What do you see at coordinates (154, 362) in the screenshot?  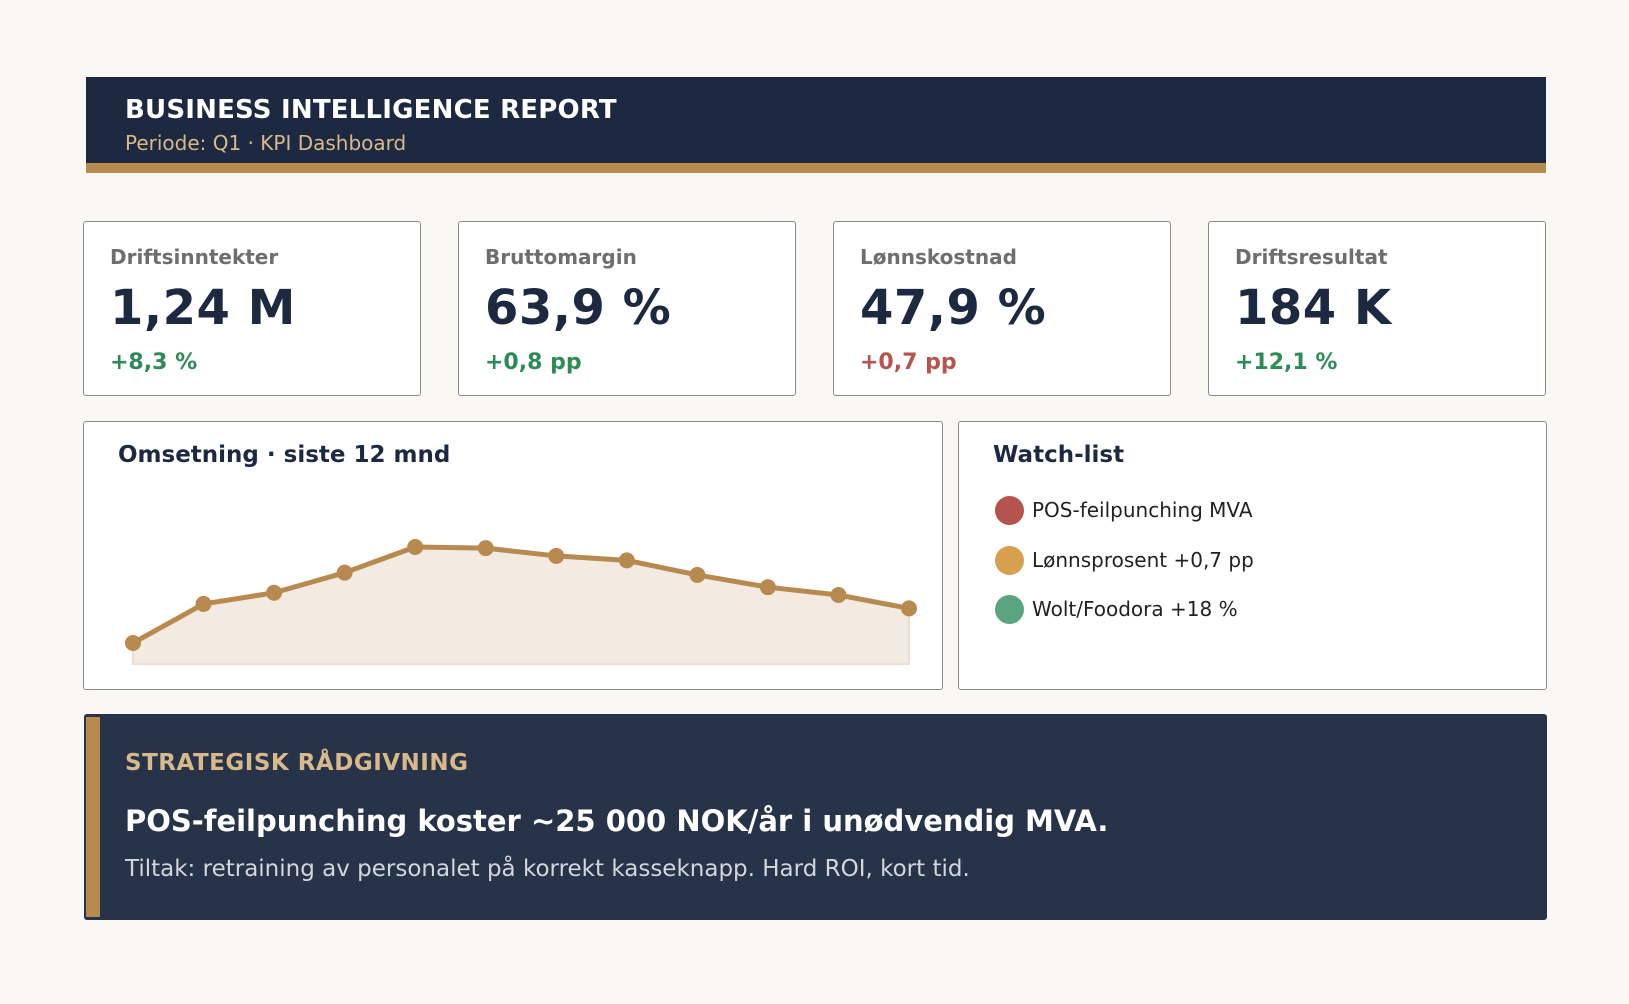 I see `kpi-delta: +8,3 %` at bounding box center [154, 362].